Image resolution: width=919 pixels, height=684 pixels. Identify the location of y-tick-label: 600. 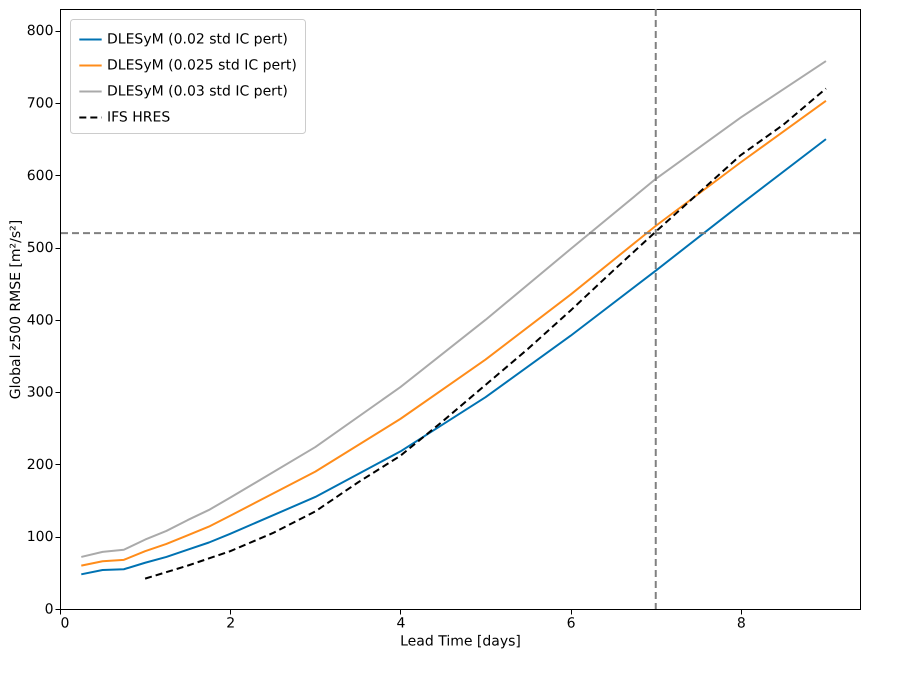
(40, 176).